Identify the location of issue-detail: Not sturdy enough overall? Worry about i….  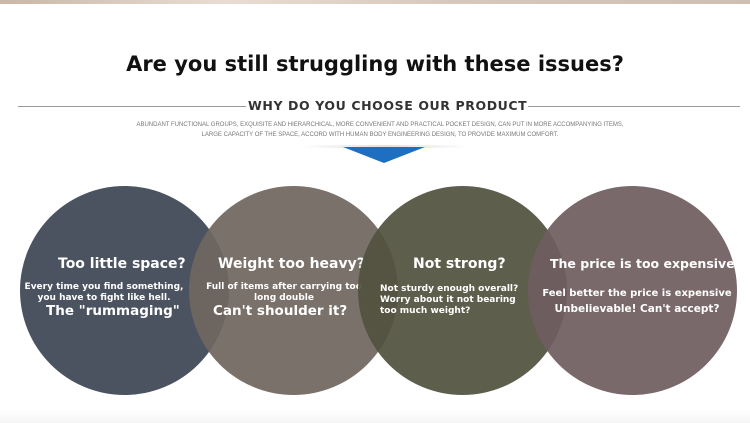
(449, 300).